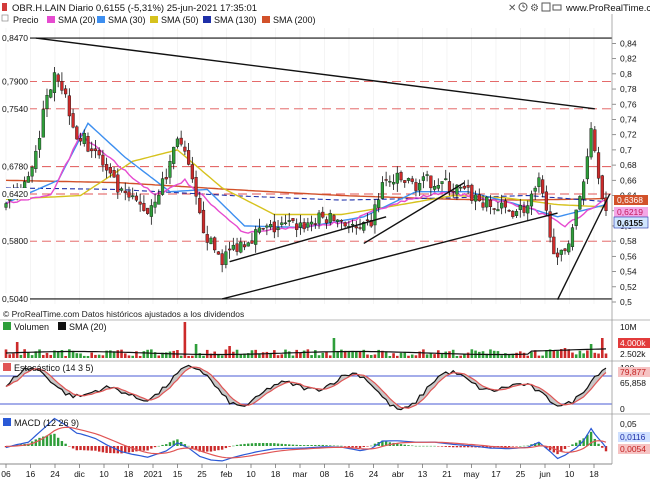 The height and width of the screenshot is (483, 650). Describe the element at coordinates (557, 7) in the screenshot. I see `print-icon` at that location.